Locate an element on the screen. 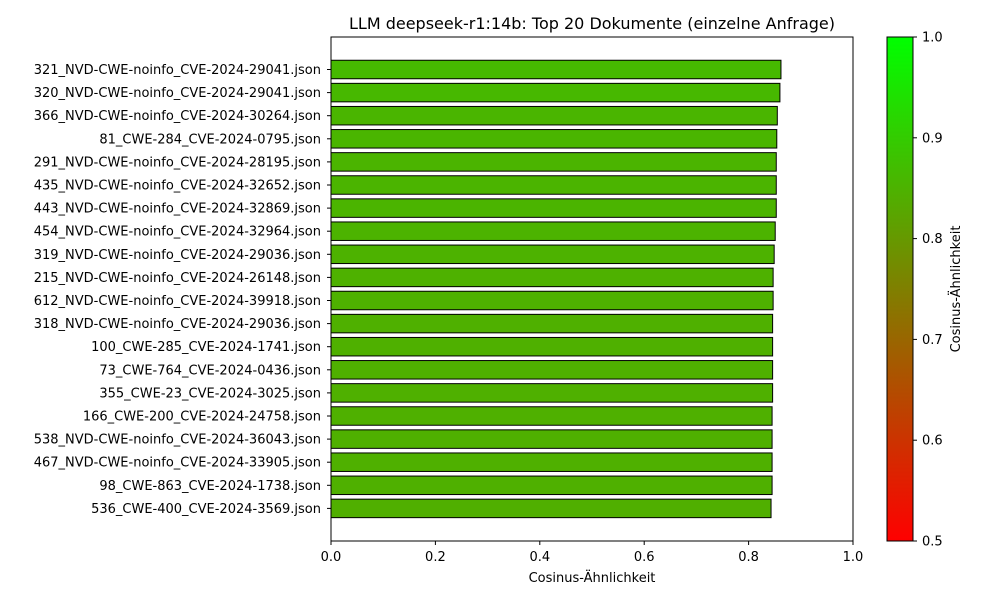 Image resolution: width=1000 pixels, height=600 pixels. y-tick-label: 321_NVD-CWE-noinfo_CVE-2024-29041.json is located at coordinates (177, 70).